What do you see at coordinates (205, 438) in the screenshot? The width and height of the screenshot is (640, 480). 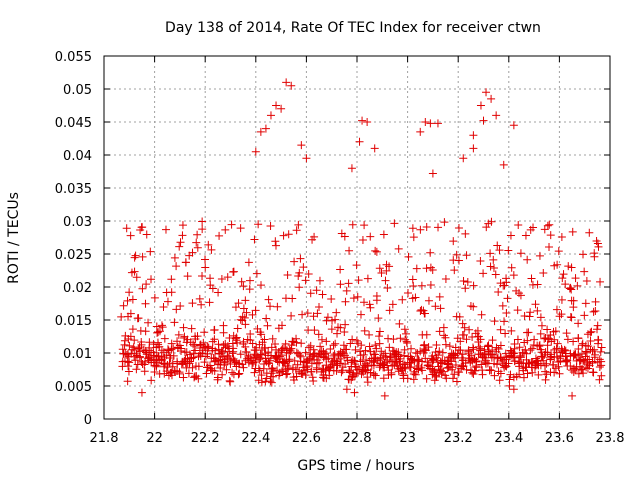 I see `x-tick-label: 22.2` at bounding box center [205, 438].